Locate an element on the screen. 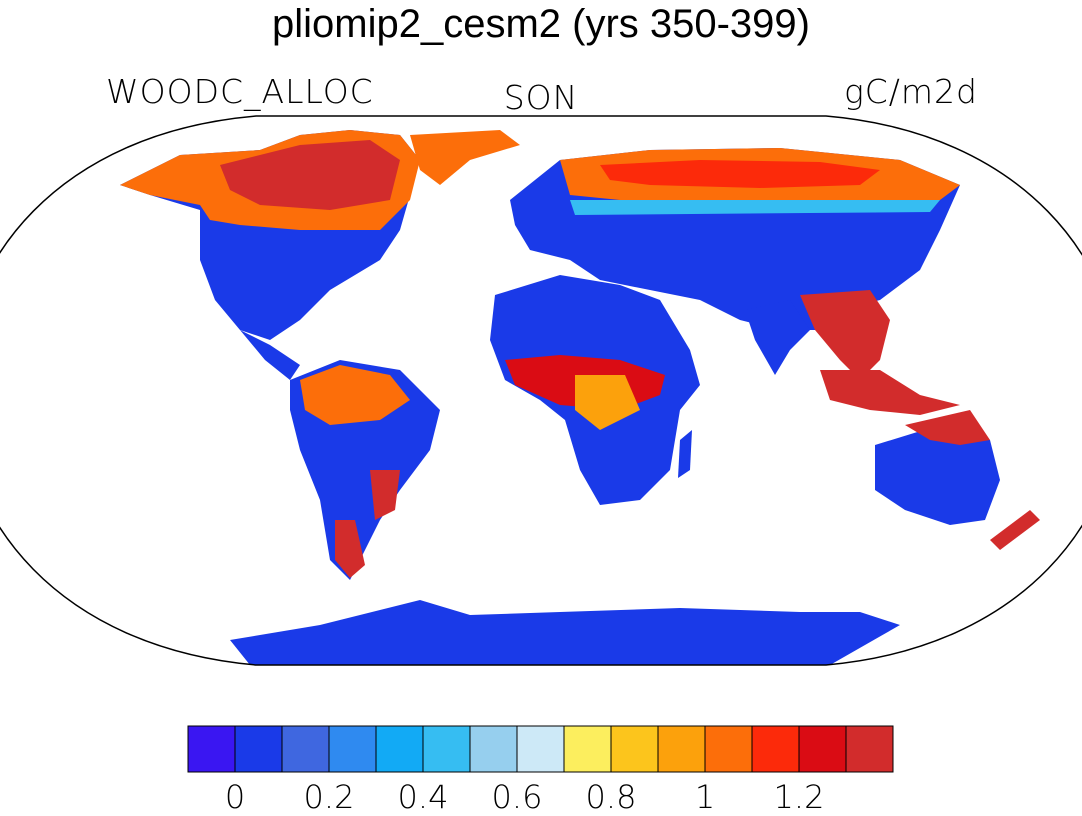 The width and height of the screenshot is (1082, 816). season-label: SON is located at coordinates (541, 97).